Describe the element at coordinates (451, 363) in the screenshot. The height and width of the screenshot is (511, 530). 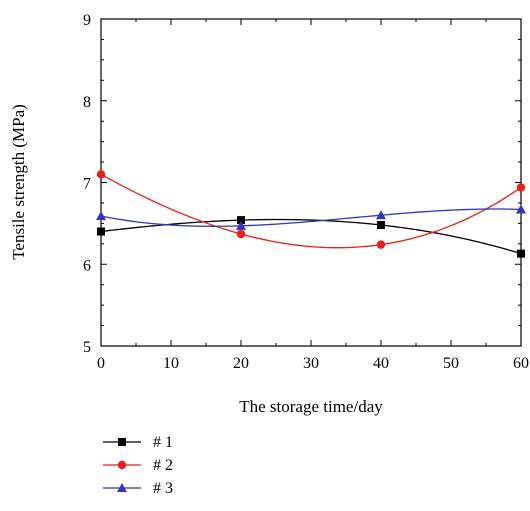
I see `x-tick-label: 50` at that location.